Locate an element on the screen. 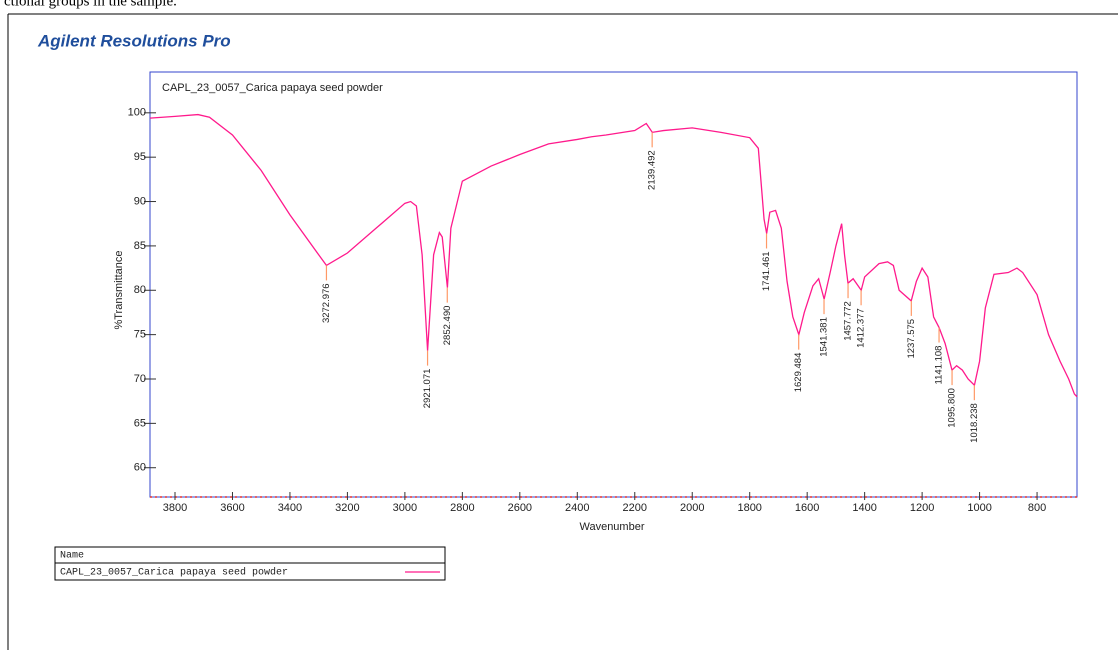 This screenshot has width=1118, height=650. y-tick-label: 70 is located at coordinates (140, 379).